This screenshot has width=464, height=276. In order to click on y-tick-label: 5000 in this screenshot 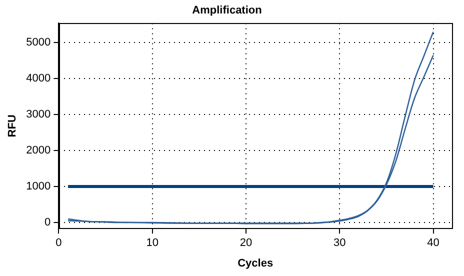, I will do `click(38, 42)`.